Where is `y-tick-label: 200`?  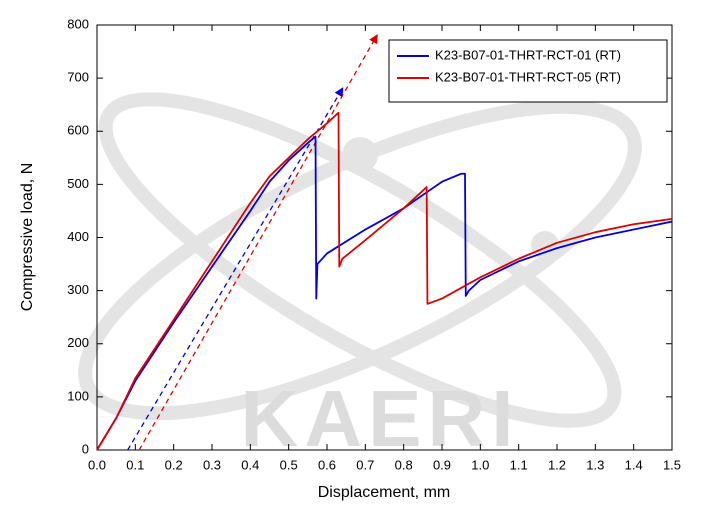
y-tick-label: 200 is located at coordinates (78, 342).